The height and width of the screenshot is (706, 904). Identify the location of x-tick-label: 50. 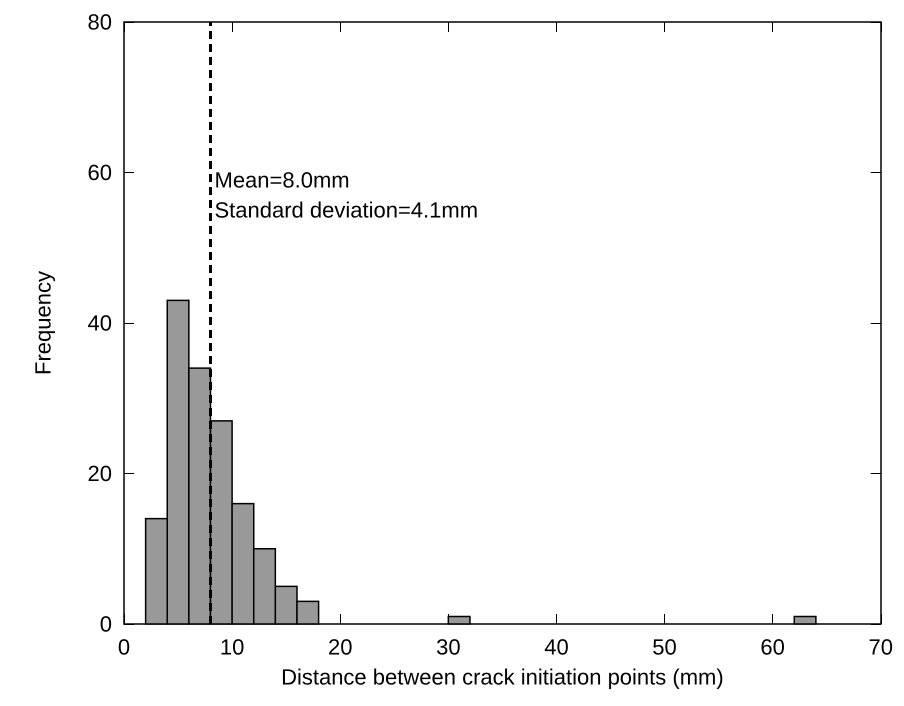
(664, 647).